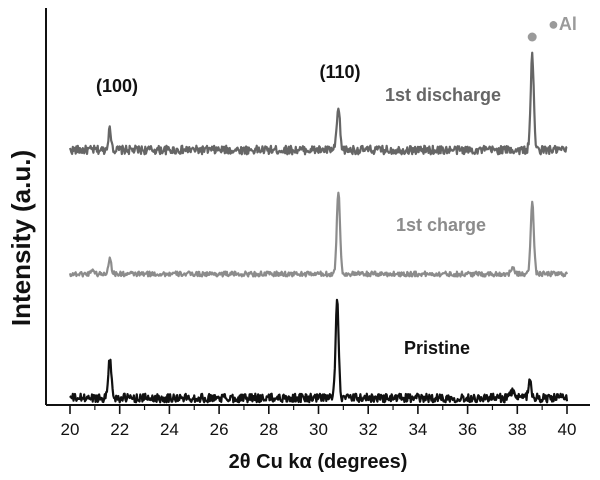  Describe the element at coordinates (219, 429) in the screenshot. I see `x-tick-label: 26` at that location.